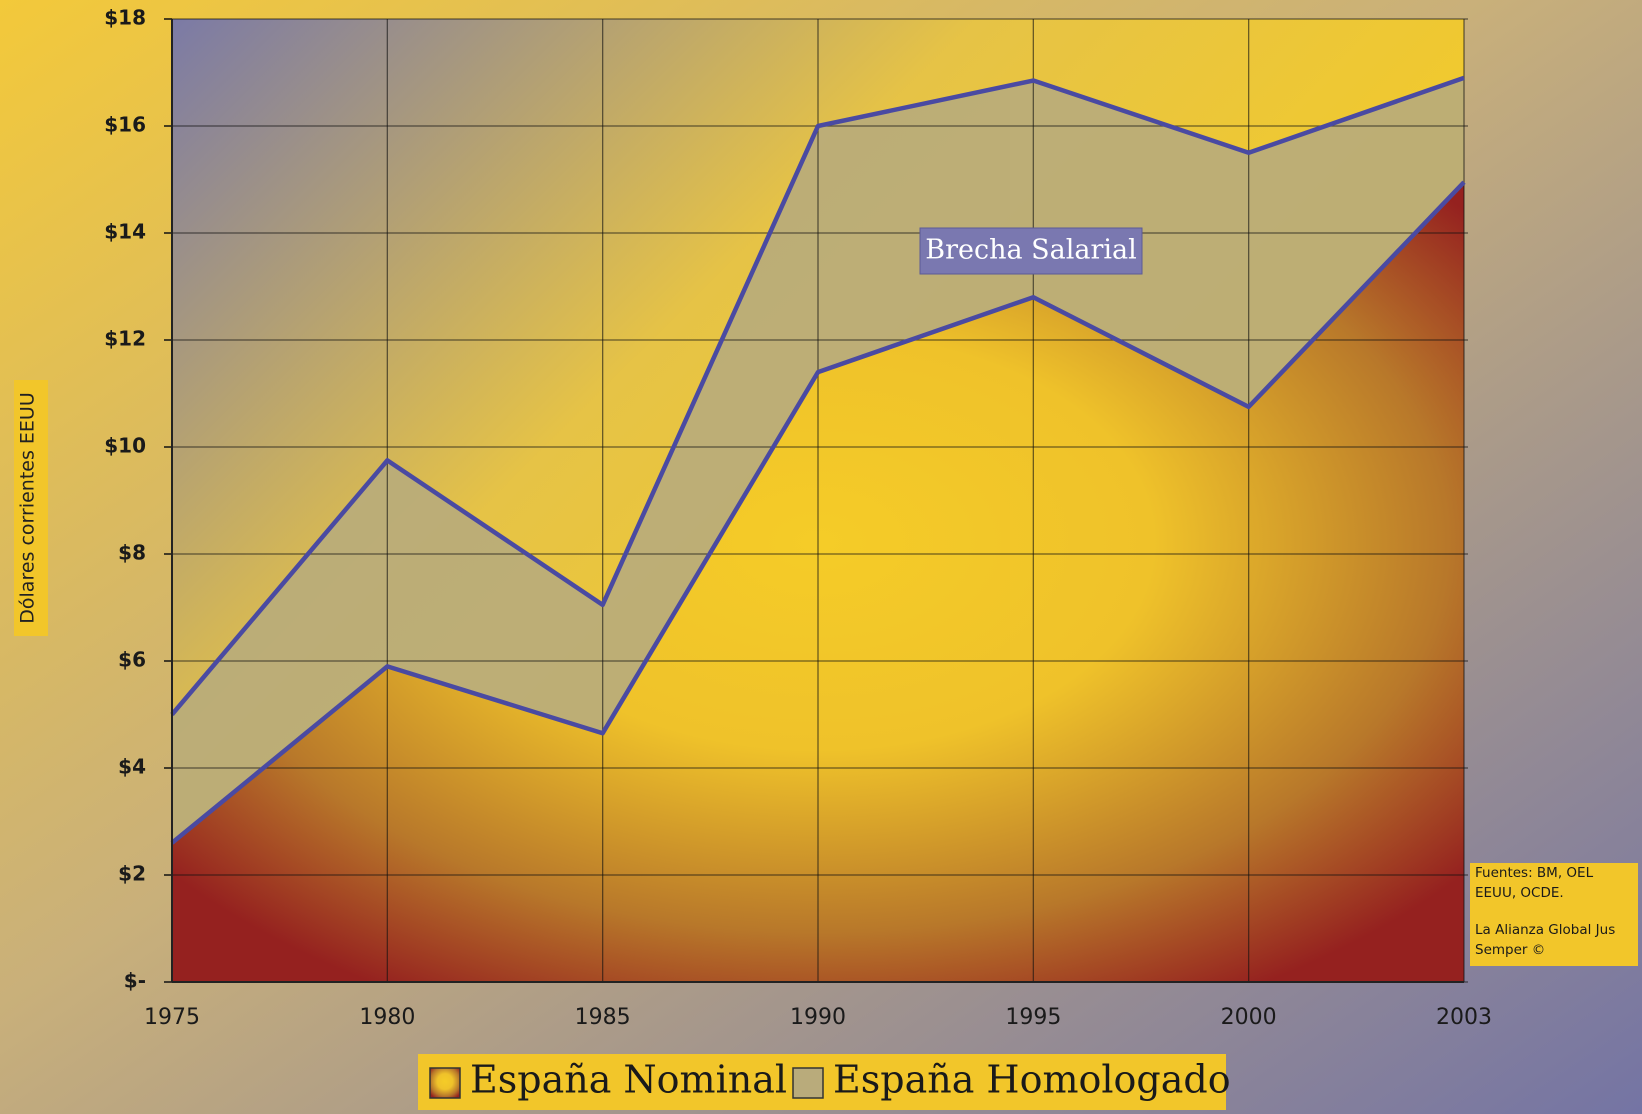 The image size is (1642, 1114). What do you see at coordinates (1032, 1080) in the screenshot?
I see `legend-label: España Homologado` at bounding box center [1032, 1080].